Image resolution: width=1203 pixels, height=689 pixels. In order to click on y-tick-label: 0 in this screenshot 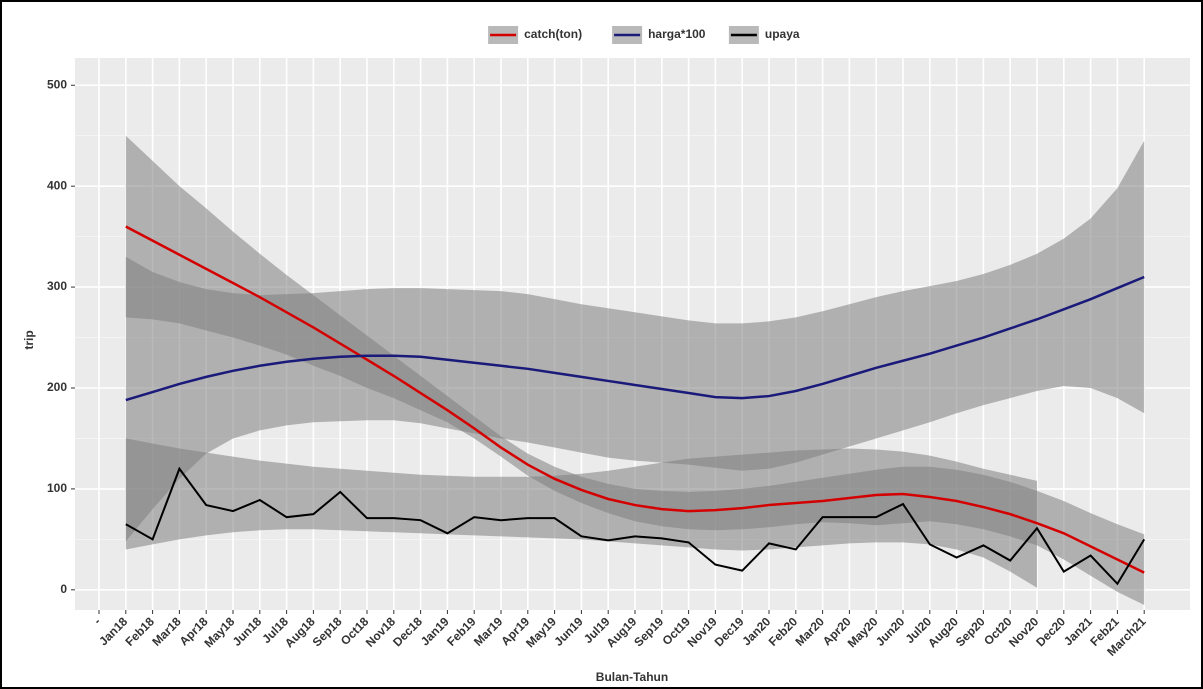, I will do `click(63, 589)`.